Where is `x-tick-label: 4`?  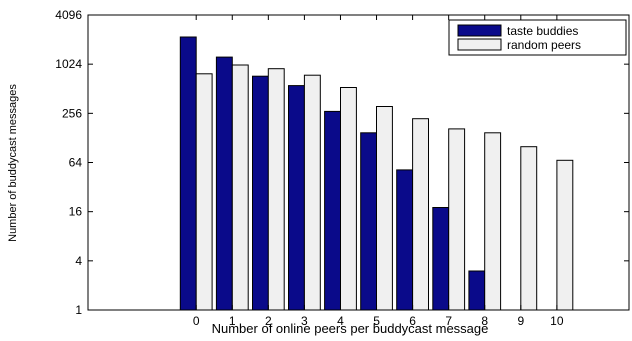 x-tick-label: 4 is located at coordinates (340, 321).